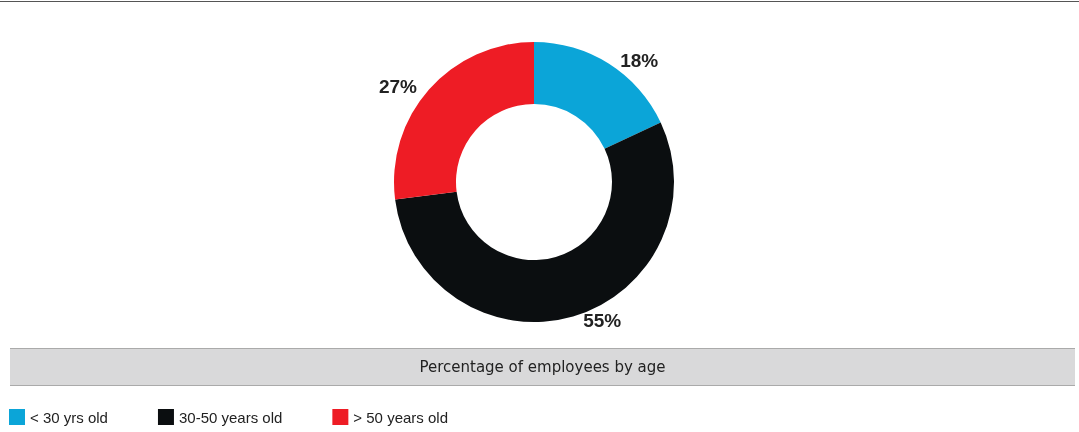 Image resolution: width=1079 pixels, height=432 pixels. What do you see at coordinates (602, 320) in the screenshot?
I see `data-label: 55%` at bounding box center [602, 320].